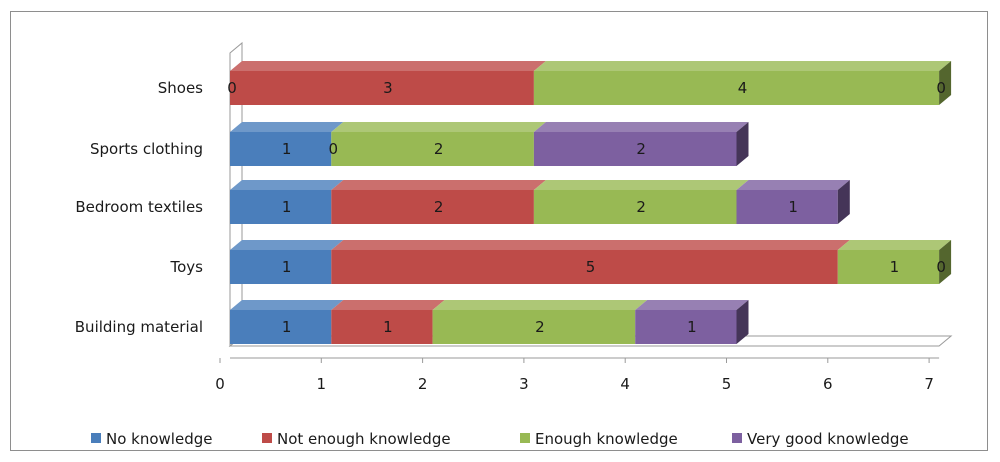 The image size is (1000, 462). I want to click on x-tick-label: 3, so click(524, 384).